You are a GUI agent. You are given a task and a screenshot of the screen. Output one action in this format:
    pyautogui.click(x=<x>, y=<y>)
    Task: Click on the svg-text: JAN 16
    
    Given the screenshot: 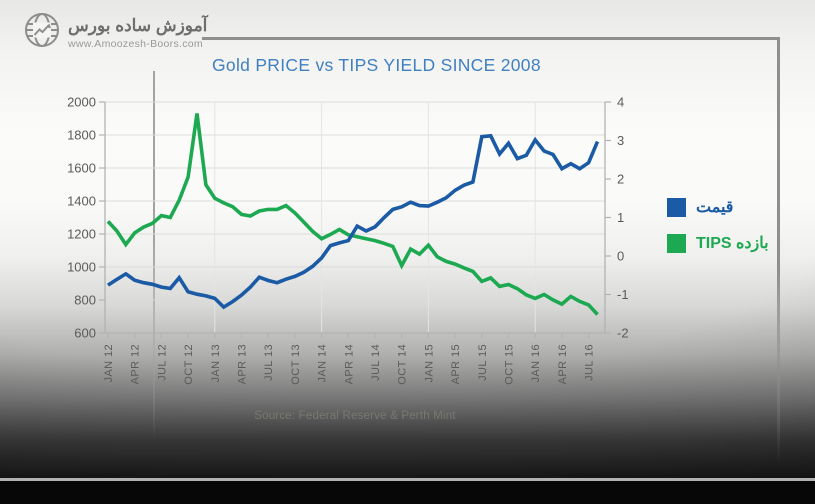 What is the action you would take?
    pyautogui.click(x=536, y=363)
    